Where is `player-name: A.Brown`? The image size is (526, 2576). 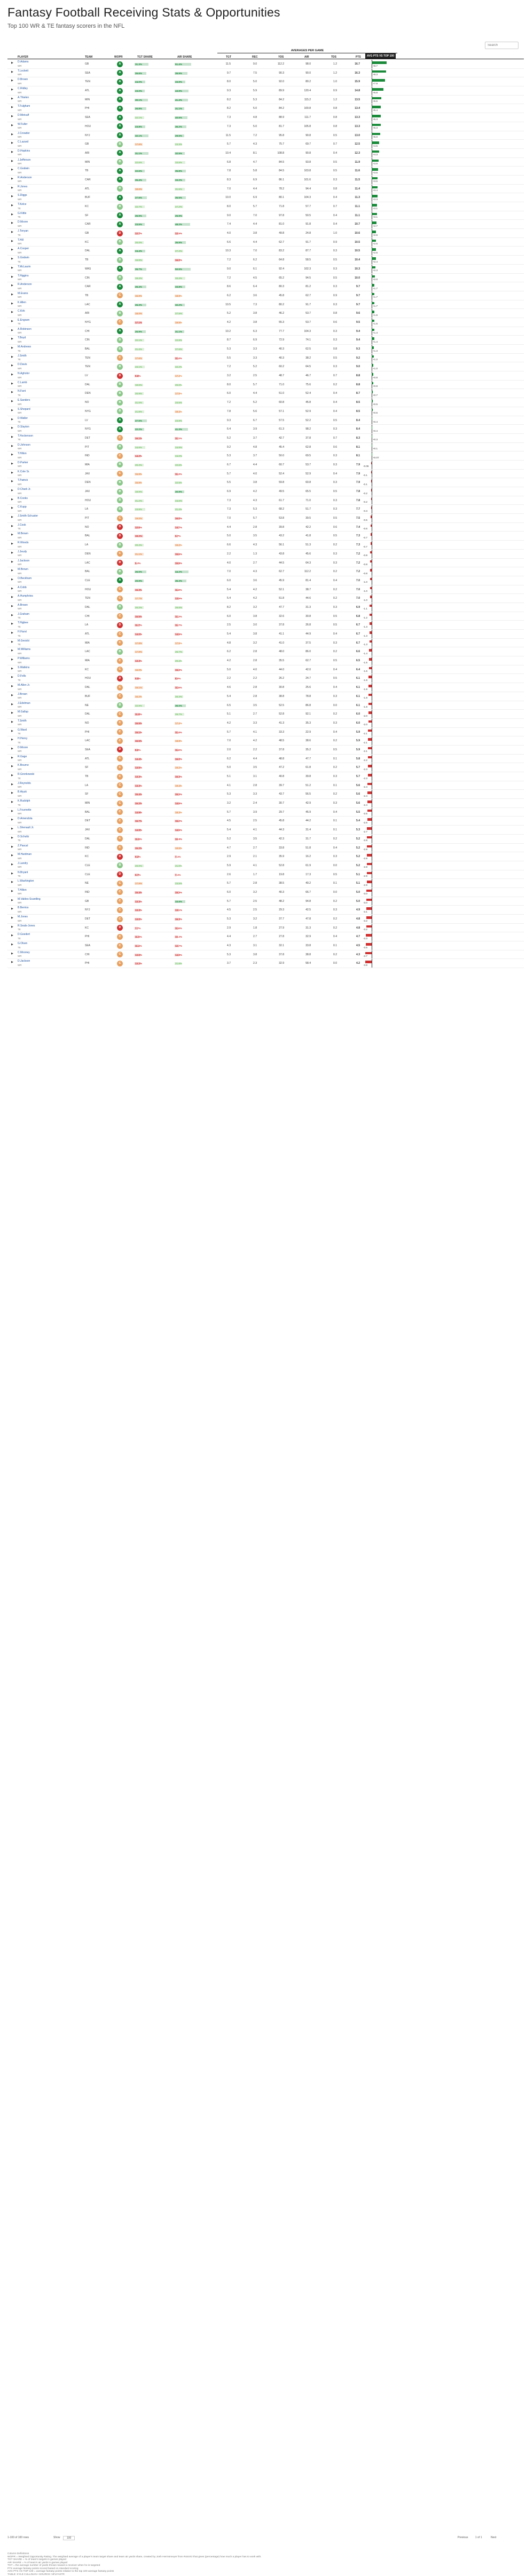
player-name: A.Brown is located at coordinates (23, 605).